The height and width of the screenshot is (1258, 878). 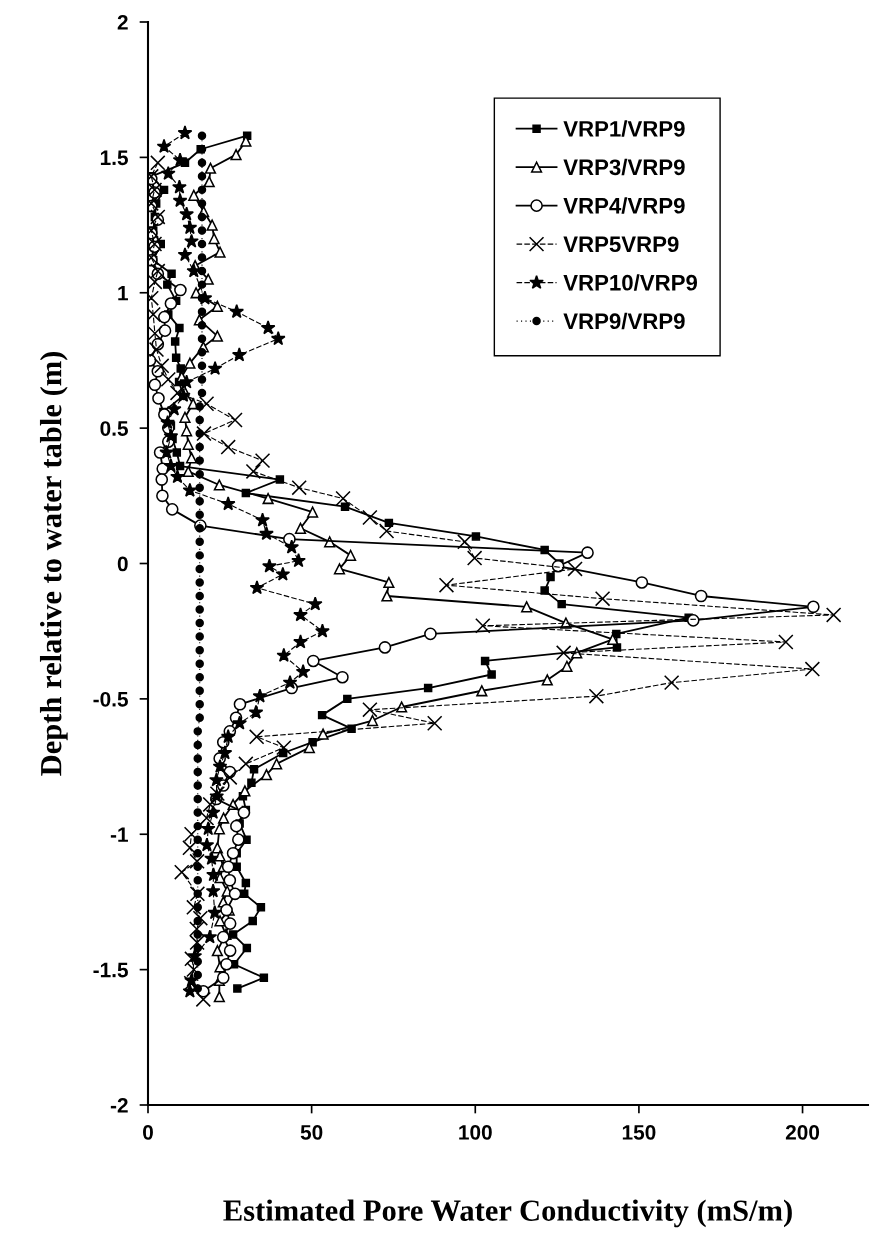 I want to click on y-tick-label: 0, so click(x=122, y=564).